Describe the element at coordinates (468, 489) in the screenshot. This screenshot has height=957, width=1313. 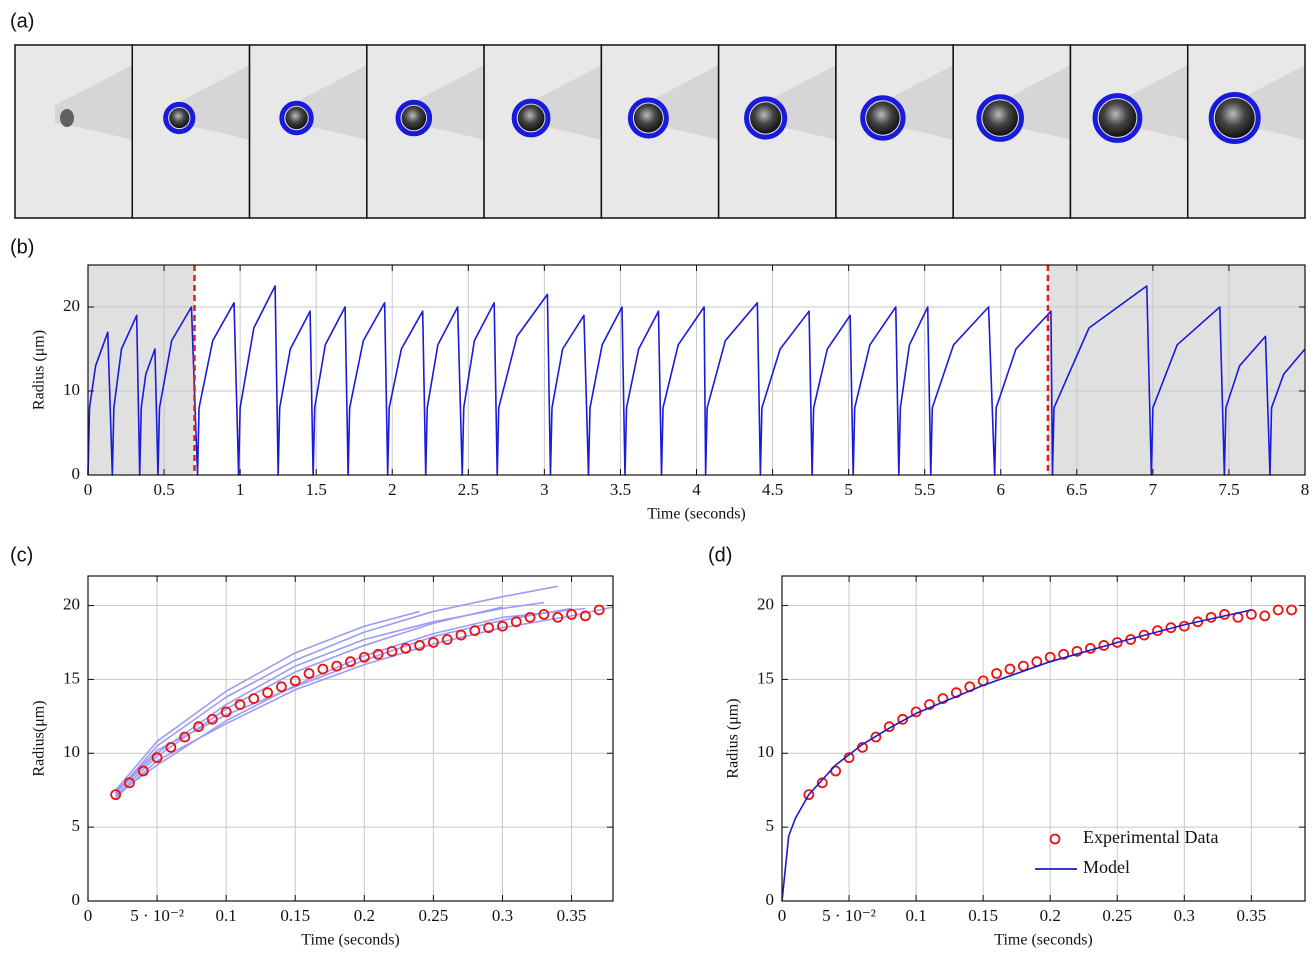
I see `x-tick-label: 2.5` at that location.